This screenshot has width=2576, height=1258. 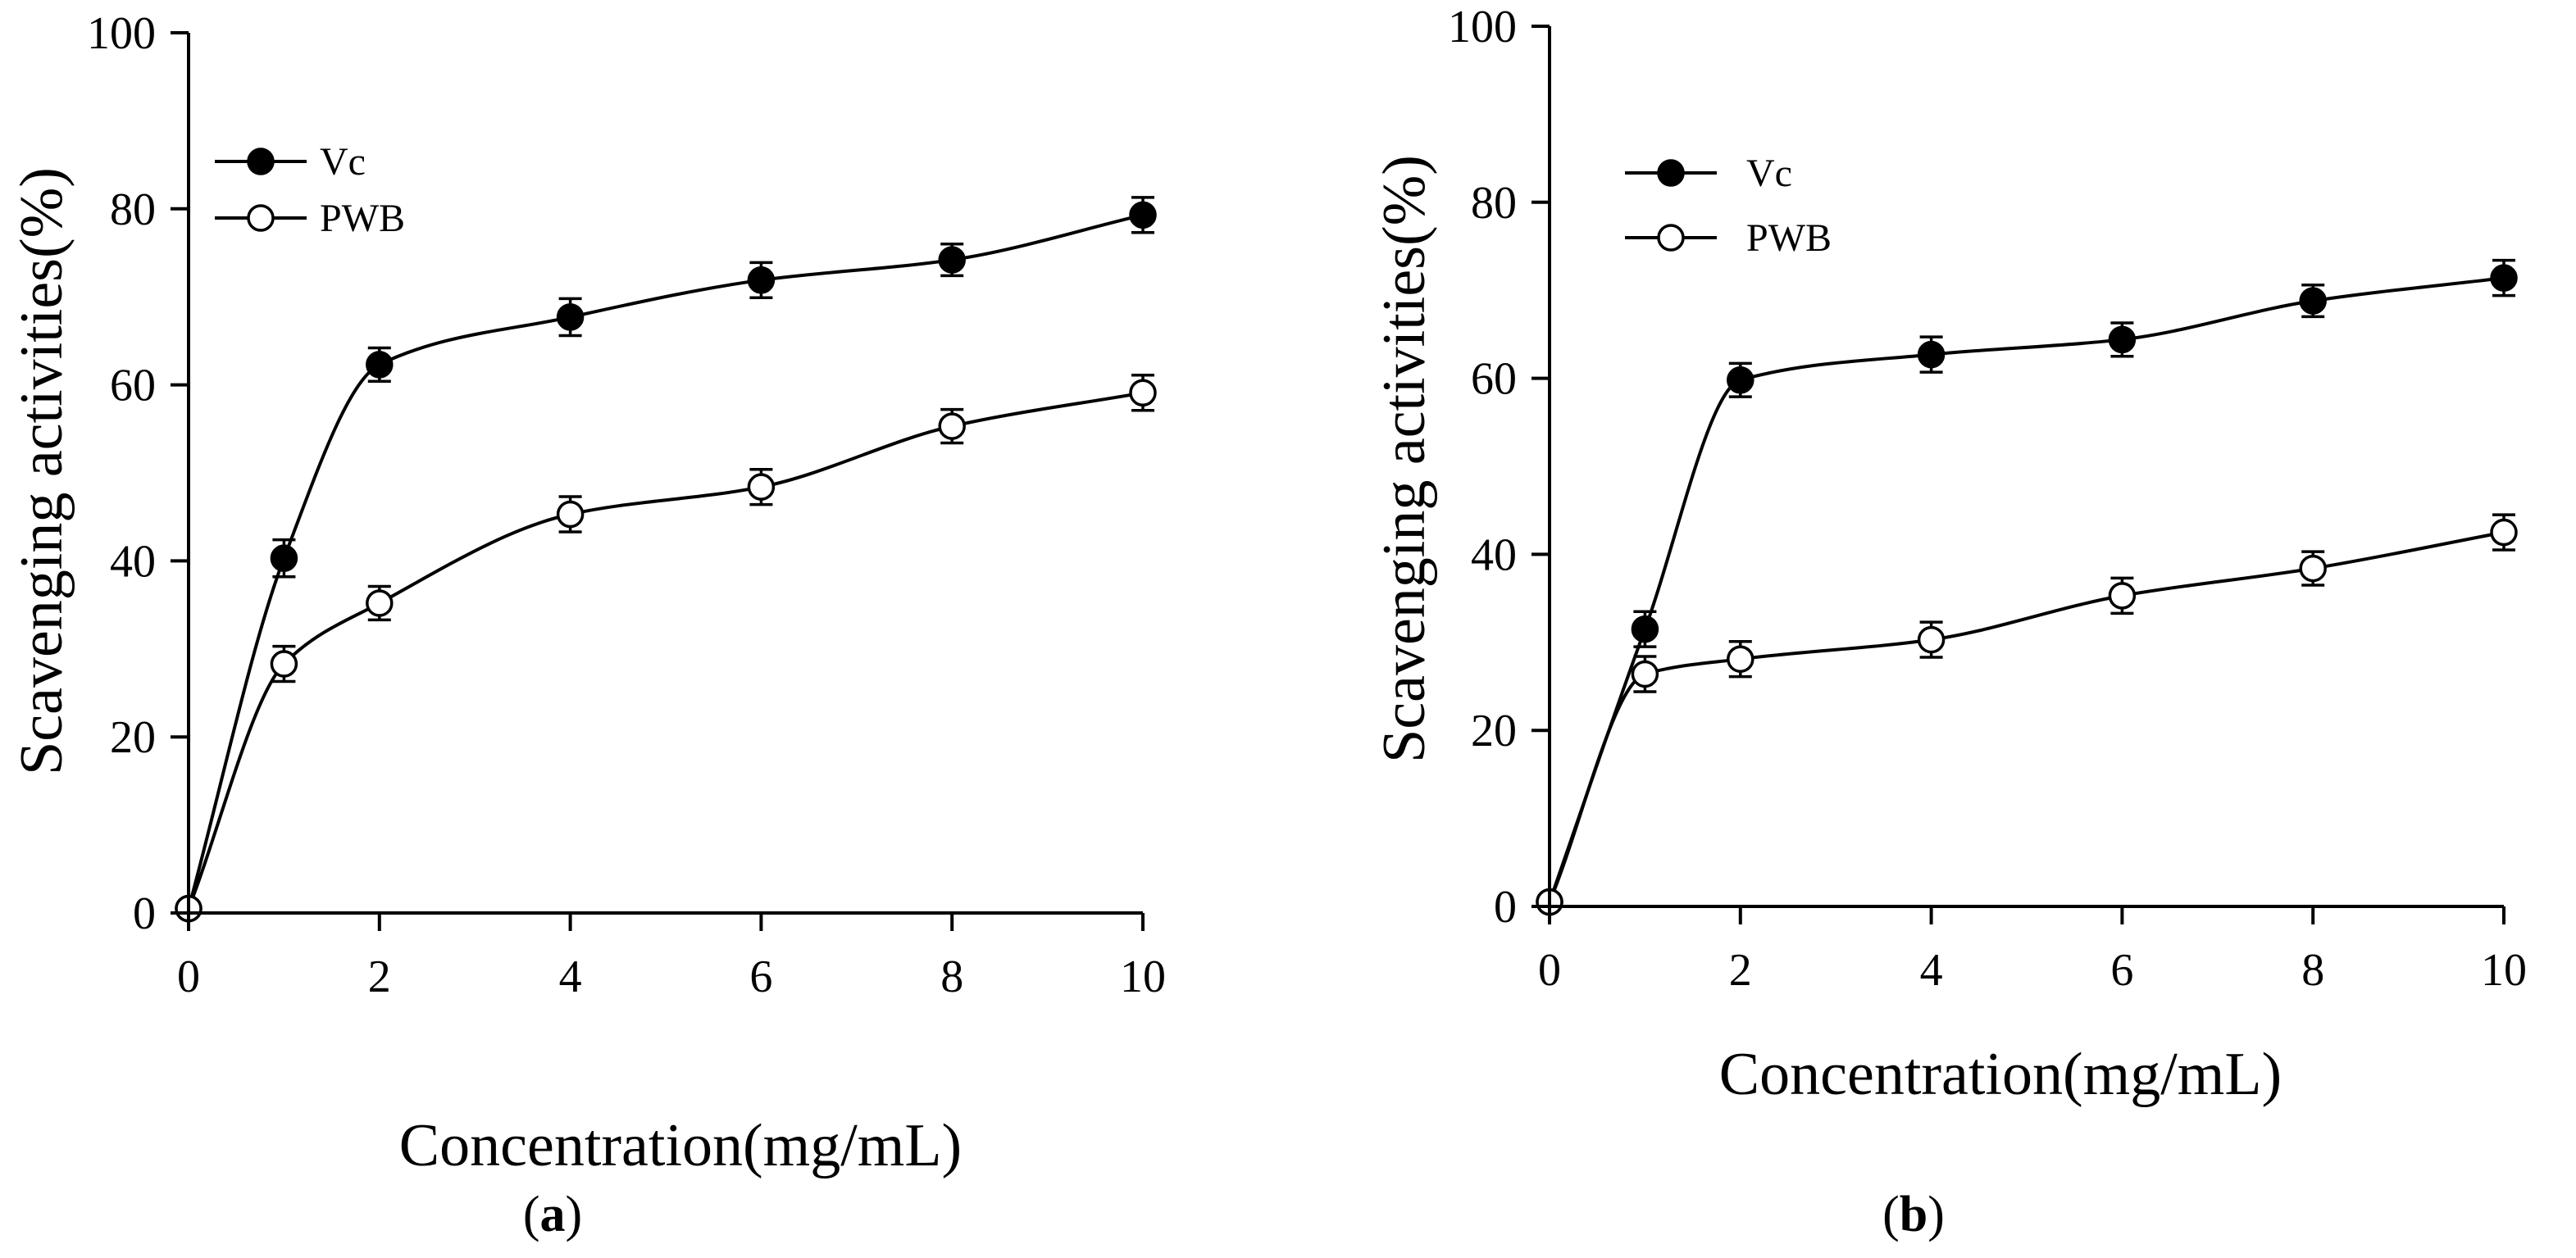 I want to click on panel-label-b: (b), so click(x=1914, y=1214).